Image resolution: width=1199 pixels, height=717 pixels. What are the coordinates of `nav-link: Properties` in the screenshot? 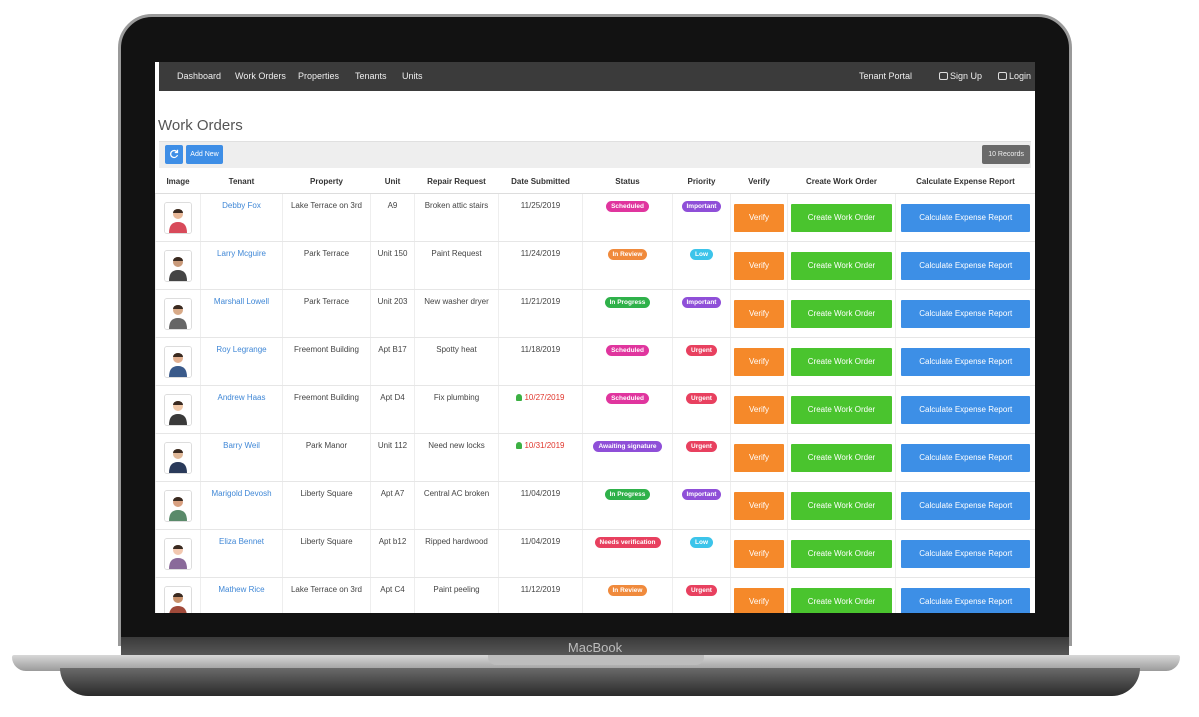 It's located at (319, 76).